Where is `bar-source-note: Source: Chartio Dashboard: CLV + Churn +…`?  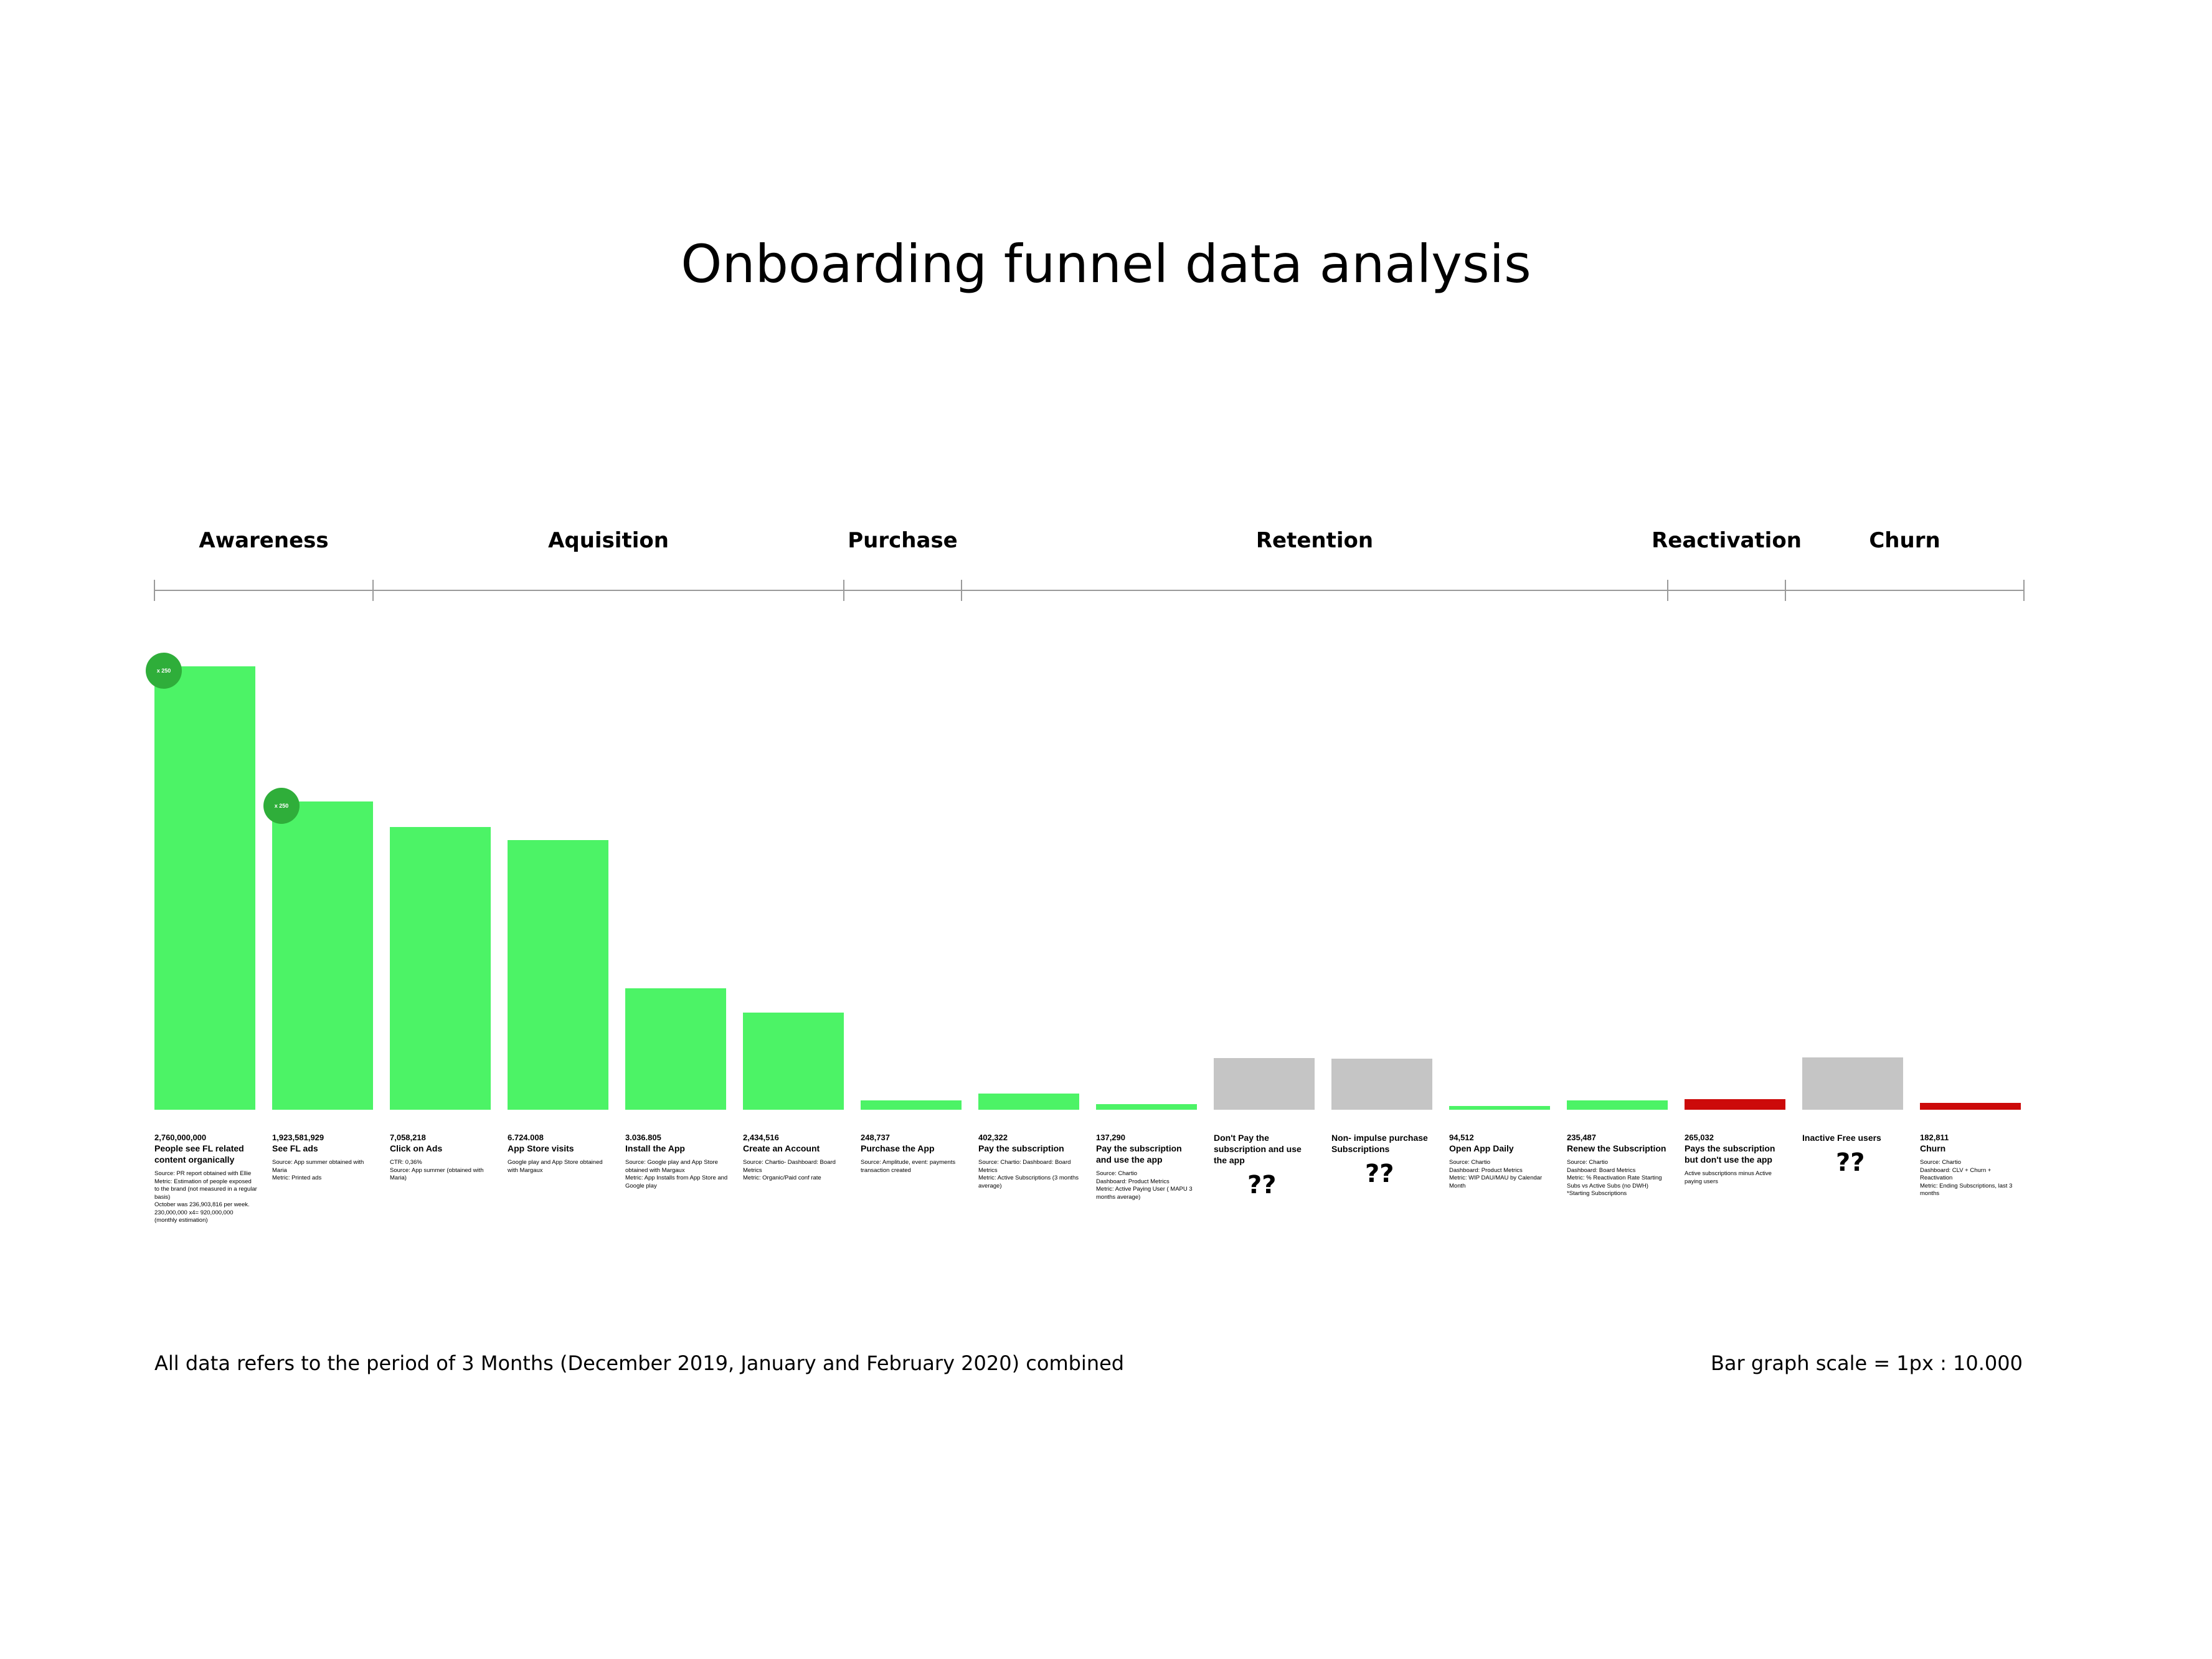 bar-source-note: Source: Chartio Dashboard: CLV + Churn +… is located at coordinates (1966, 1178).